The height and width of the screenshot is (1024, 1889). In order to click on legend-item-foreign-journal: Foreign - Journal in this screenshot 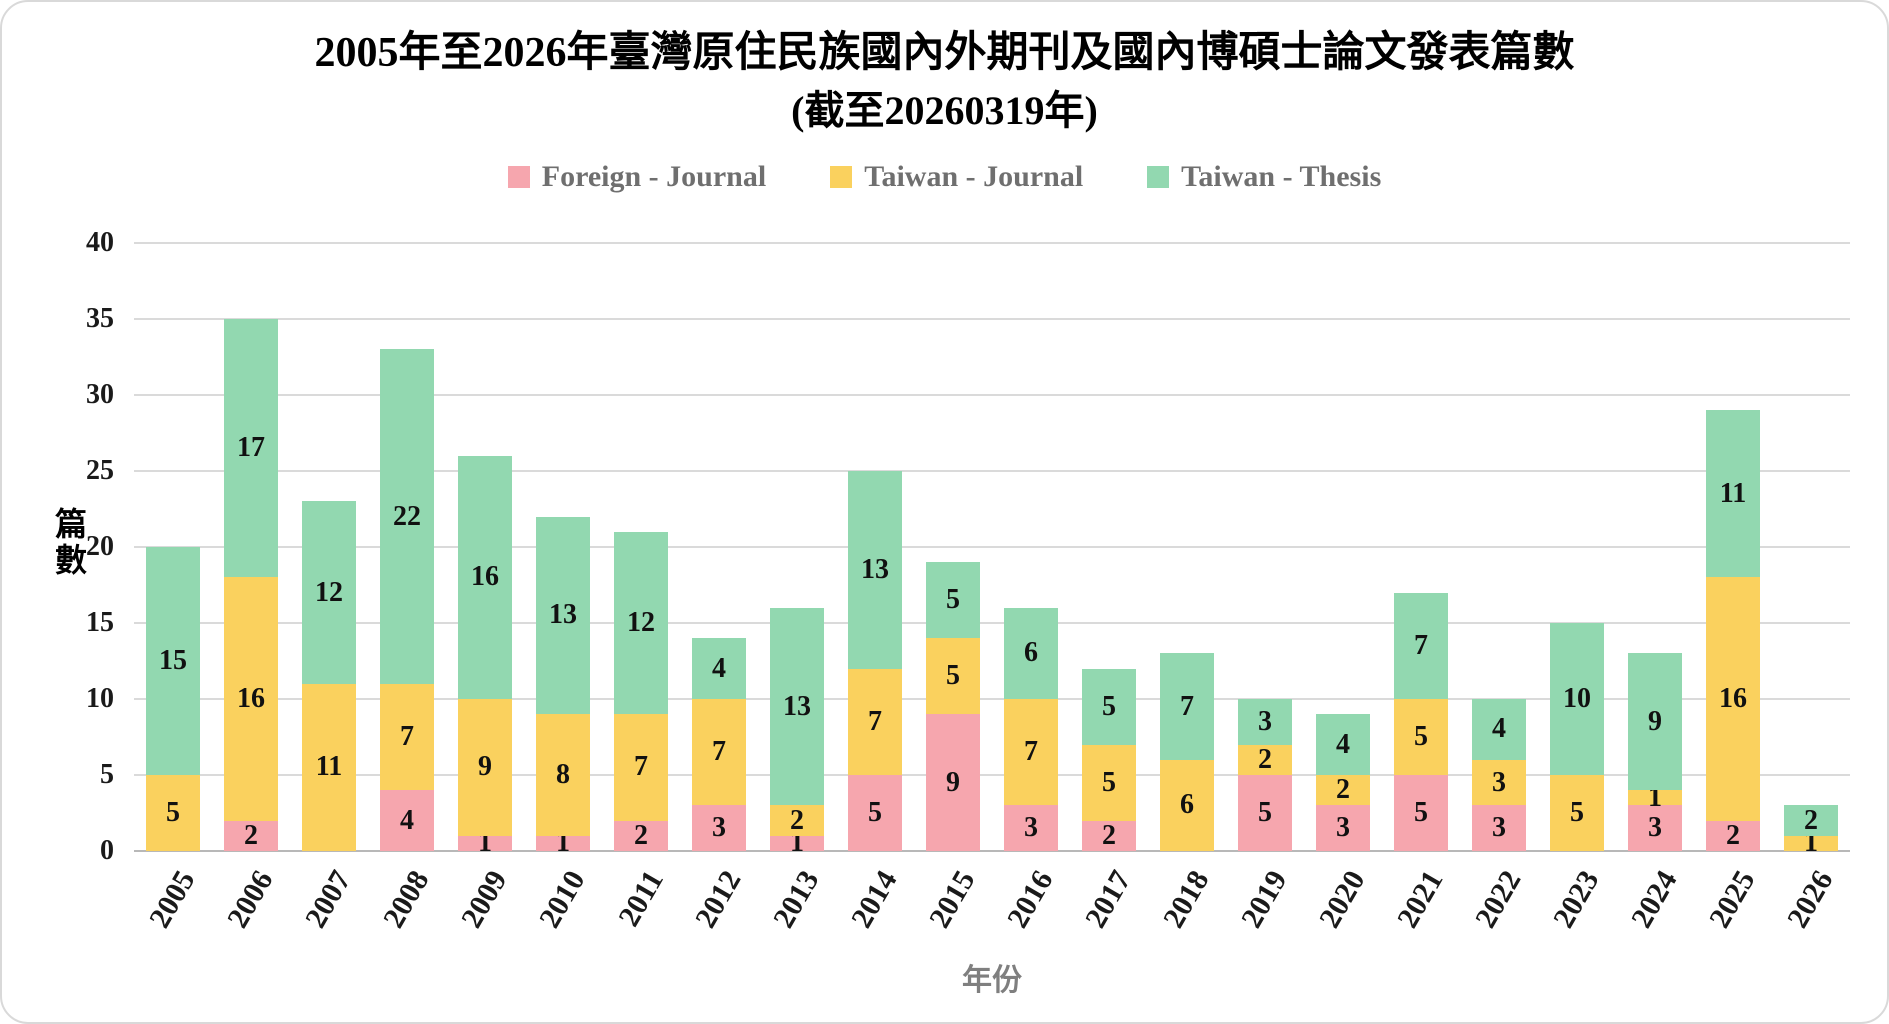, I will do `click(637, 177)`.